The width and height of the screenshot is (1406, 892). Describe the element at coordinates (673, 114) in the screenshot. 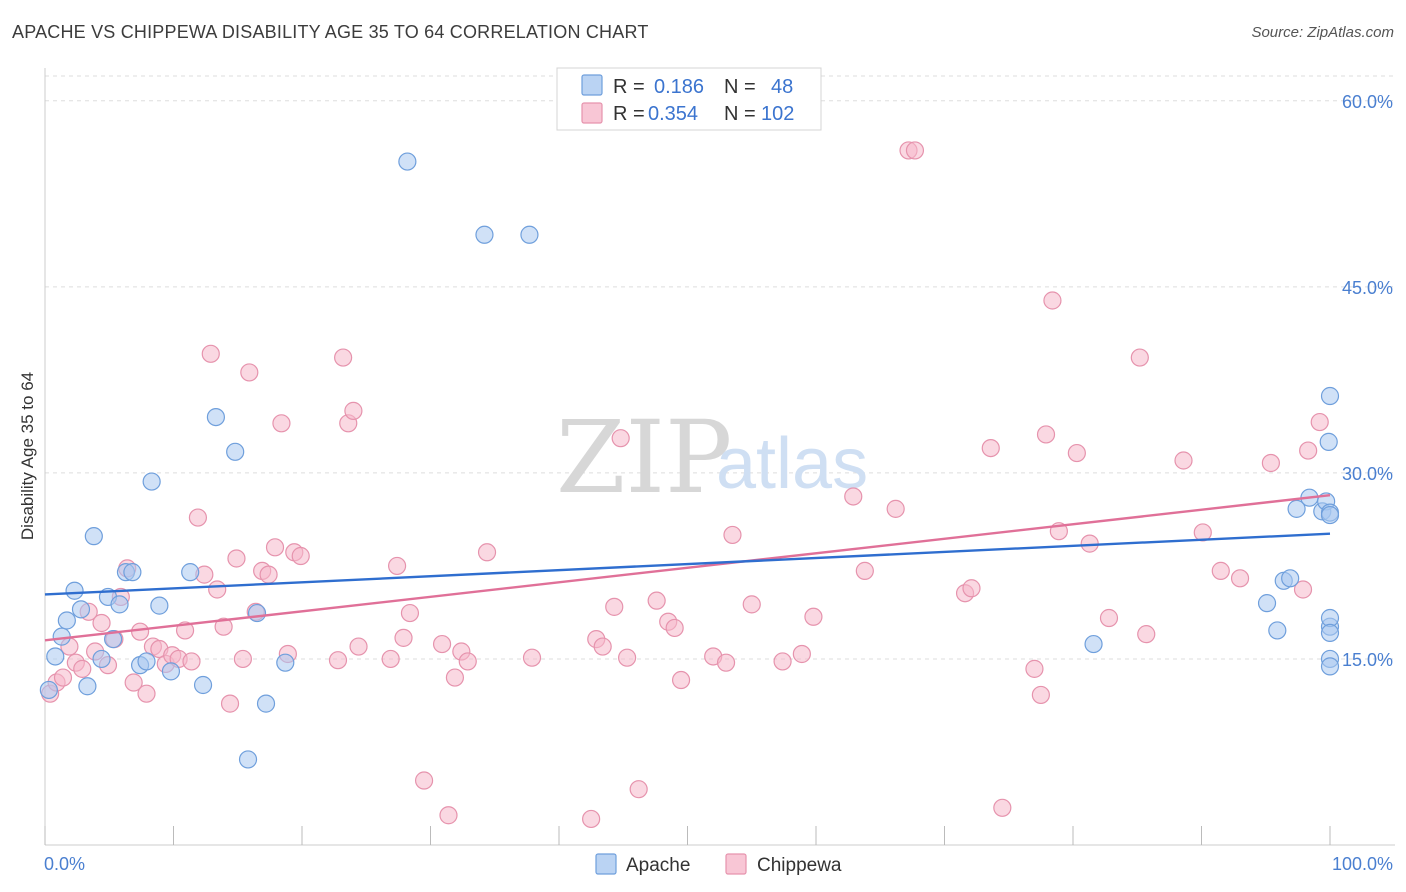

I see `legend-r-value-chippewa: 0.354` at that location.